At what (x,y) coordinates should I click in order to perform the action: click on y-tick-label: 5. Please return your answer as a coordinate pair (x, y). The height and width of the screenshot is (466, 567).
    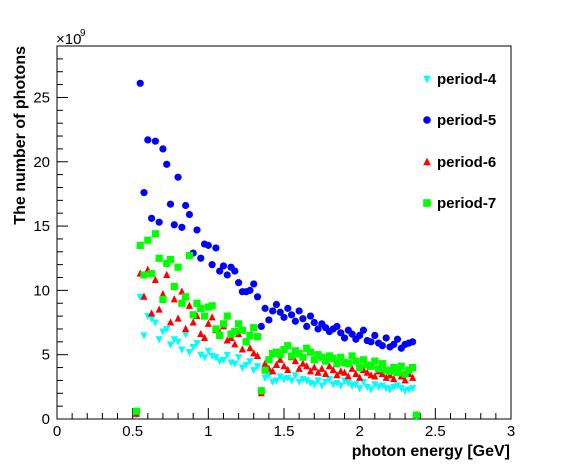
    Looking at the image, I should click on (46, 355).